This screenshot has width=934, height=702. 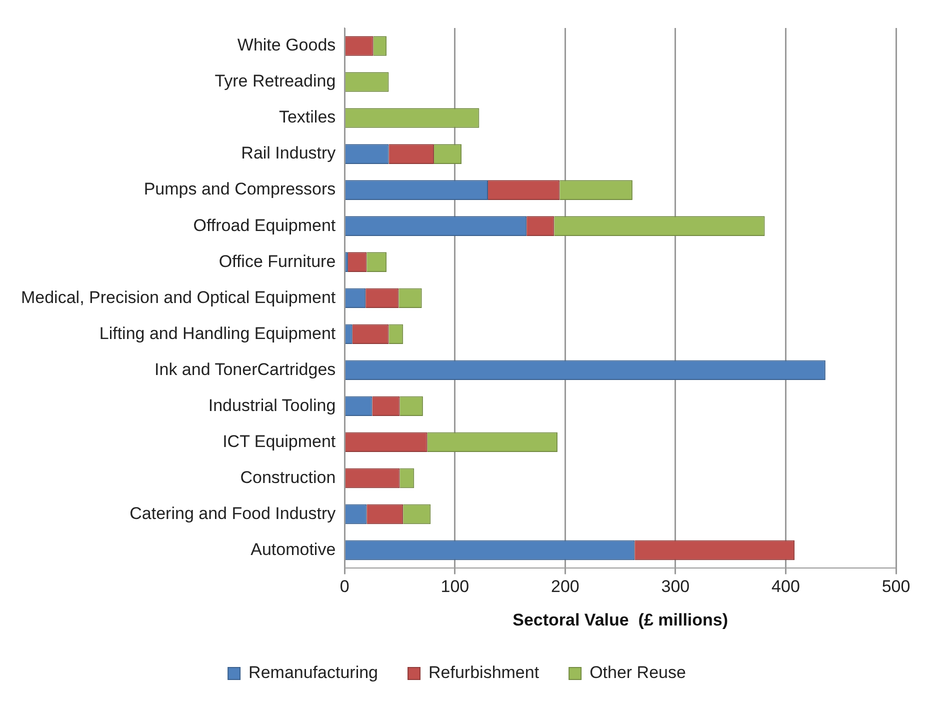 What do you see at coordinates (293, 549) in the screenshot?
I see `y-tick-label: Automotive` at bounding box center [293, 549].